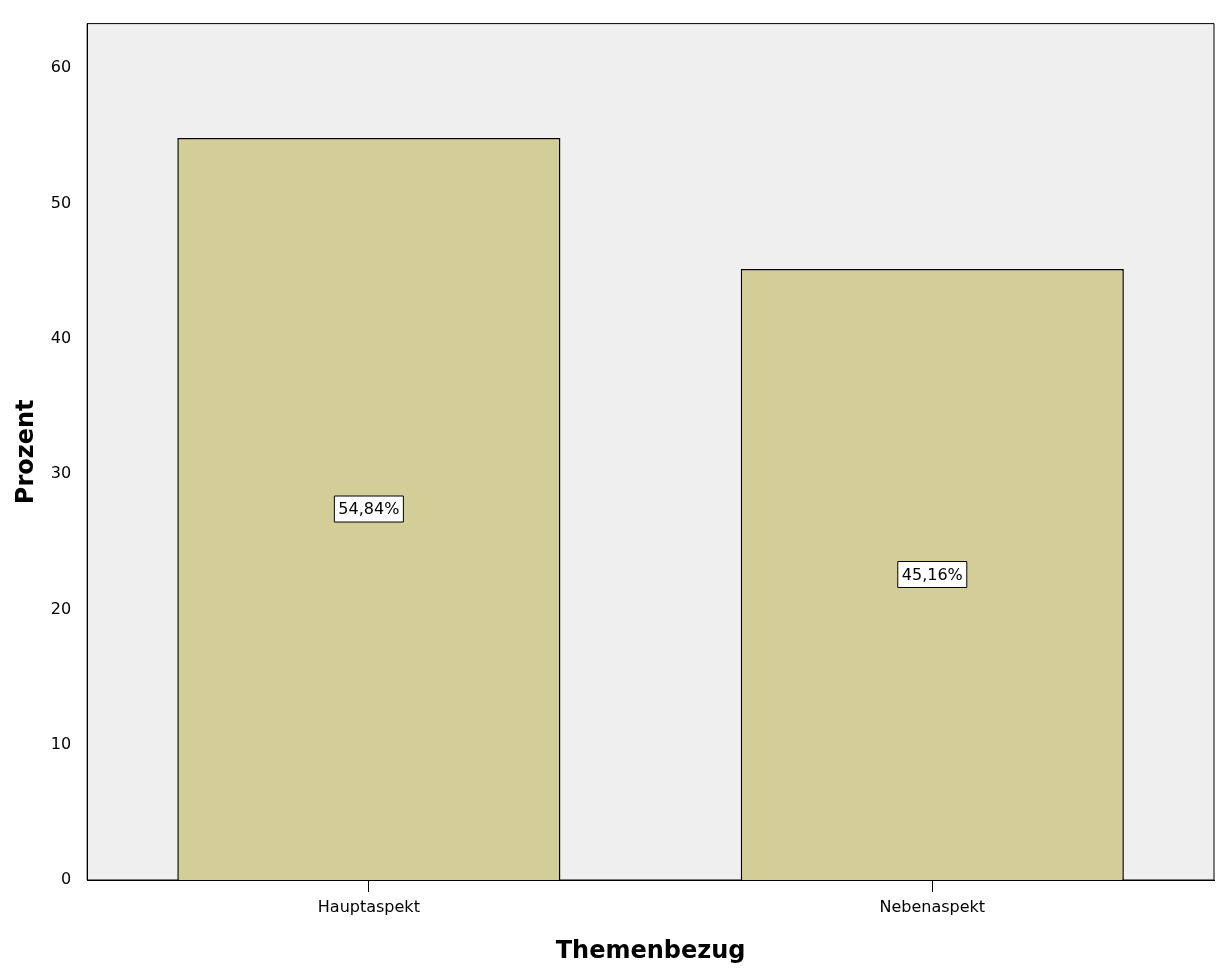  I want to click on y-tick-label: 30, so click(61, 473).